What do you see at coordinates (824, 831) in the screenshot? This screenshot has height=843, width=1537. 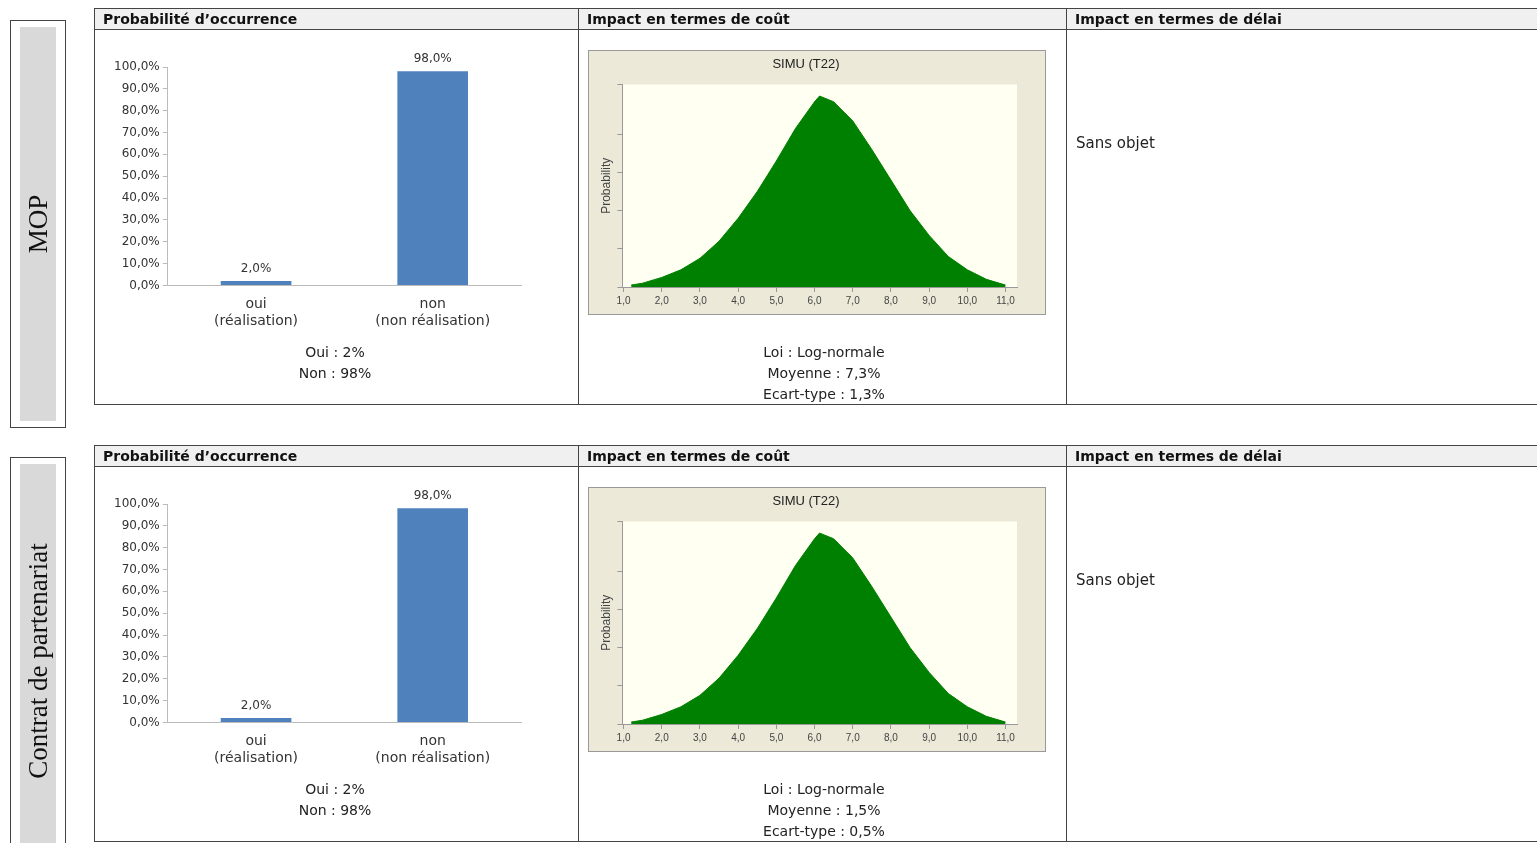 I see `text: Ecart-type : 0,5%` at bounding box center [824, 831].